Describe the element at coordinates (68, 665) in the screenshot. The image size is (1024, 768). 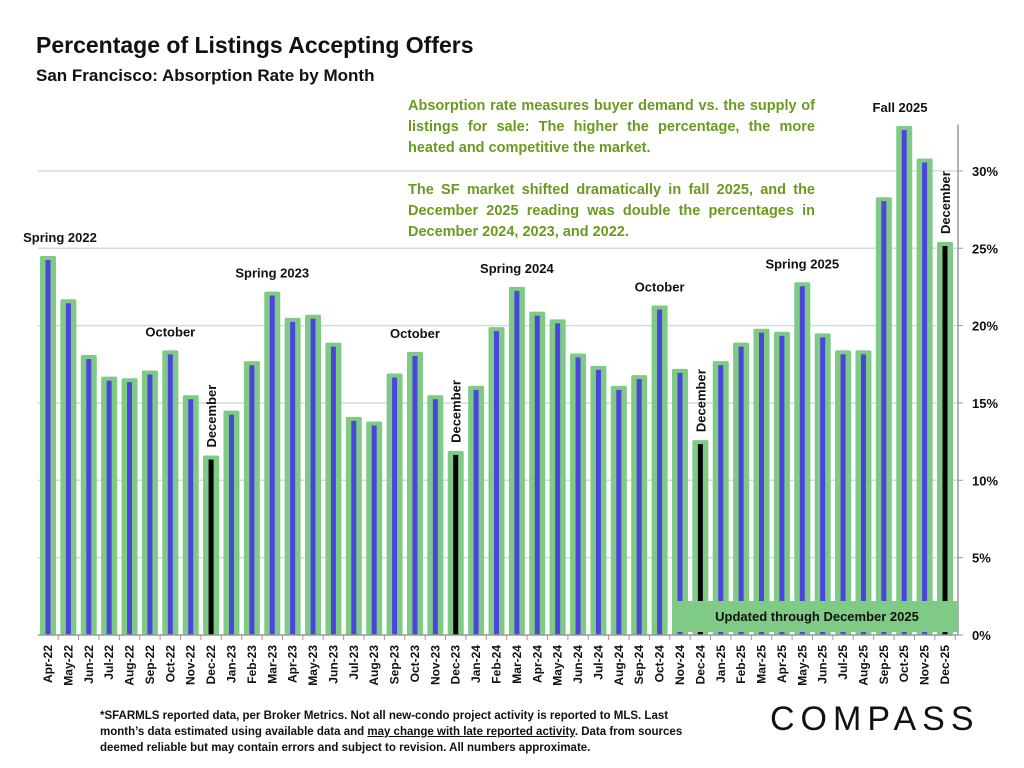
I see `x-tick-label: May-22` at that location.